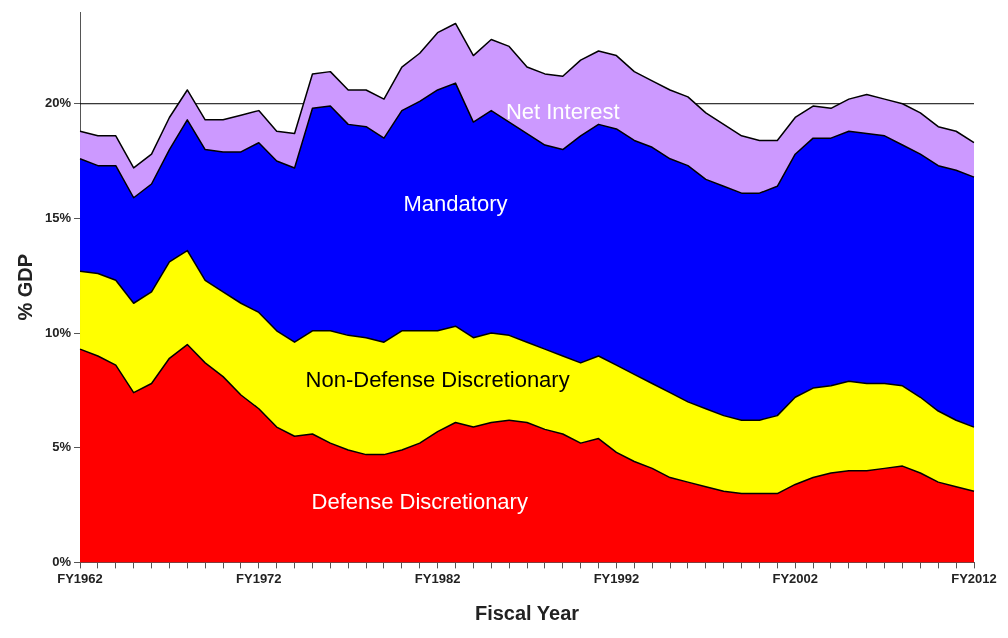 Image resolution: width=1008 pixels, height=638 pixels. Describe the element at coordinates (58, 217) in the screenshot. I see `y-tick-label: 15%` at that location.